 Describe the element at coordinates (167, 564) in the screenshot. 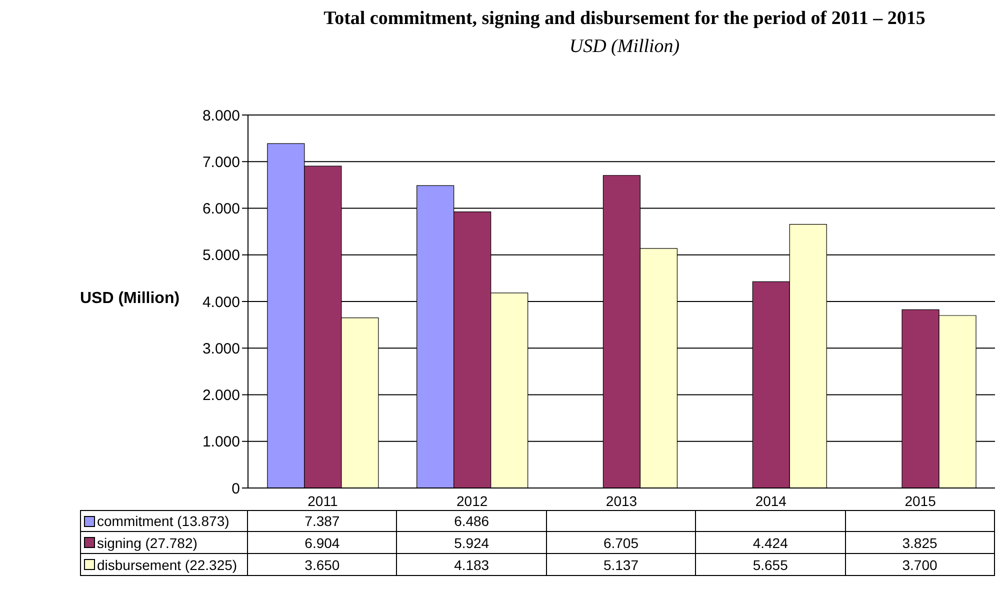

I see `legend-label: disbursement (22.325)` at that location.